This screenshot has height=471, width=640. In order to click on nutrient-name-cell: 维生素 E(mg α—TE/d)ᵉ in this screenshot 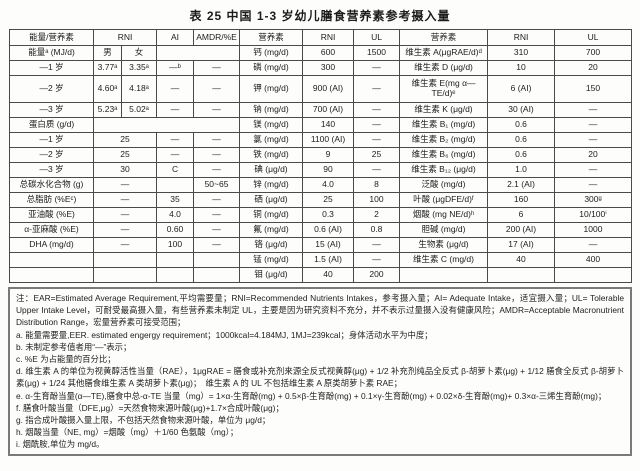, I will do `click(444, 89)`.